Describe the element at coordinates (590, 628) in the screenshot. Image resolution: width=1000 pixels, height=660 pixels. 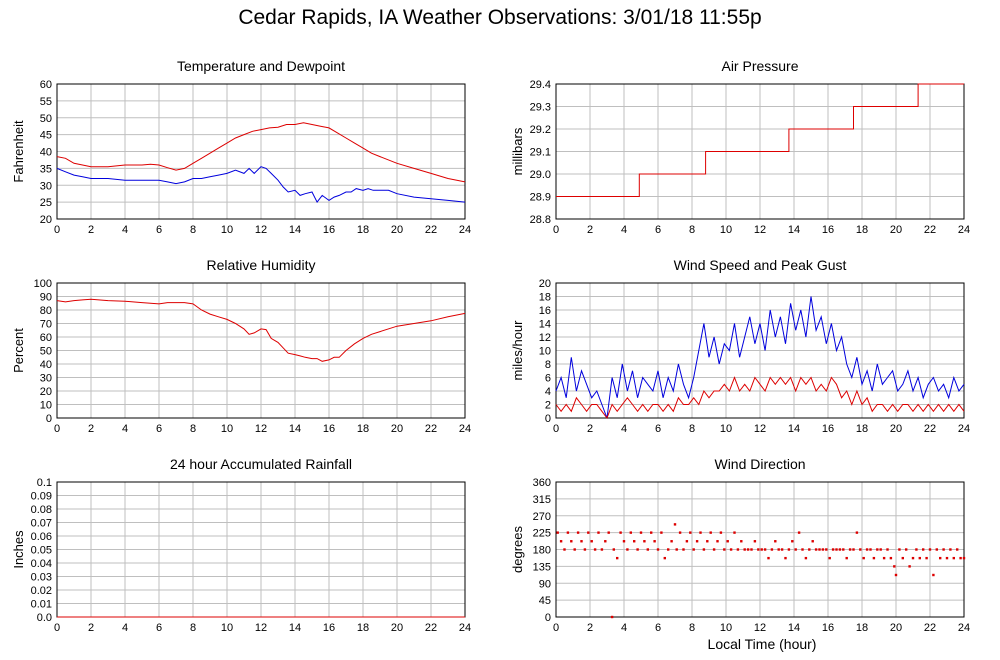
I see `direction-xtick-label: 2` at that location.